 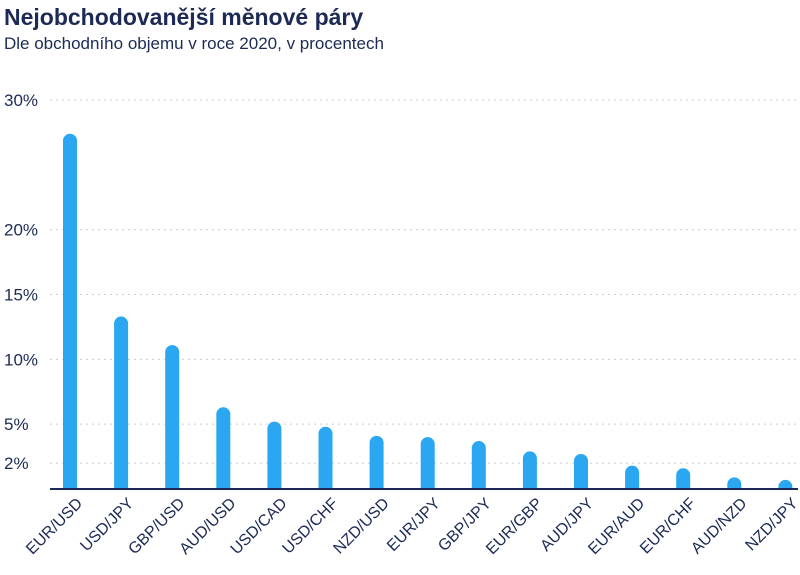 I want to click on chart-title: Nejobchodovanější měnové páry, so click(x=184, y=17).